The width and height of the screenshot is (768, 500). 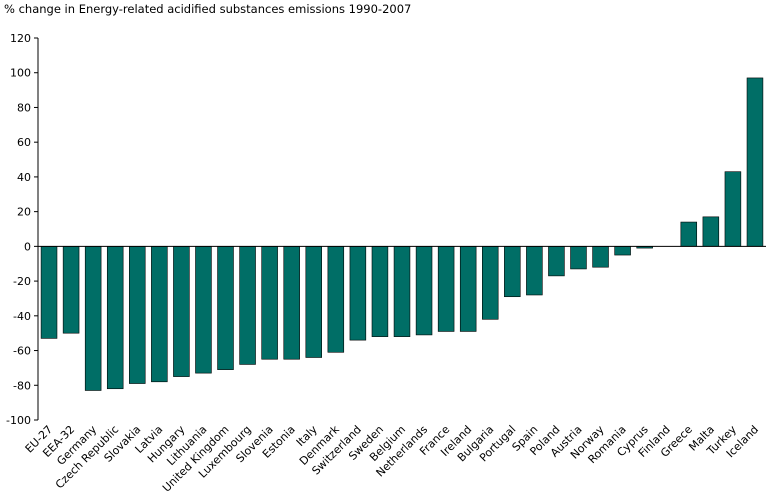 I want to click on y-tick-label: -100, so click(x=18, y=420).